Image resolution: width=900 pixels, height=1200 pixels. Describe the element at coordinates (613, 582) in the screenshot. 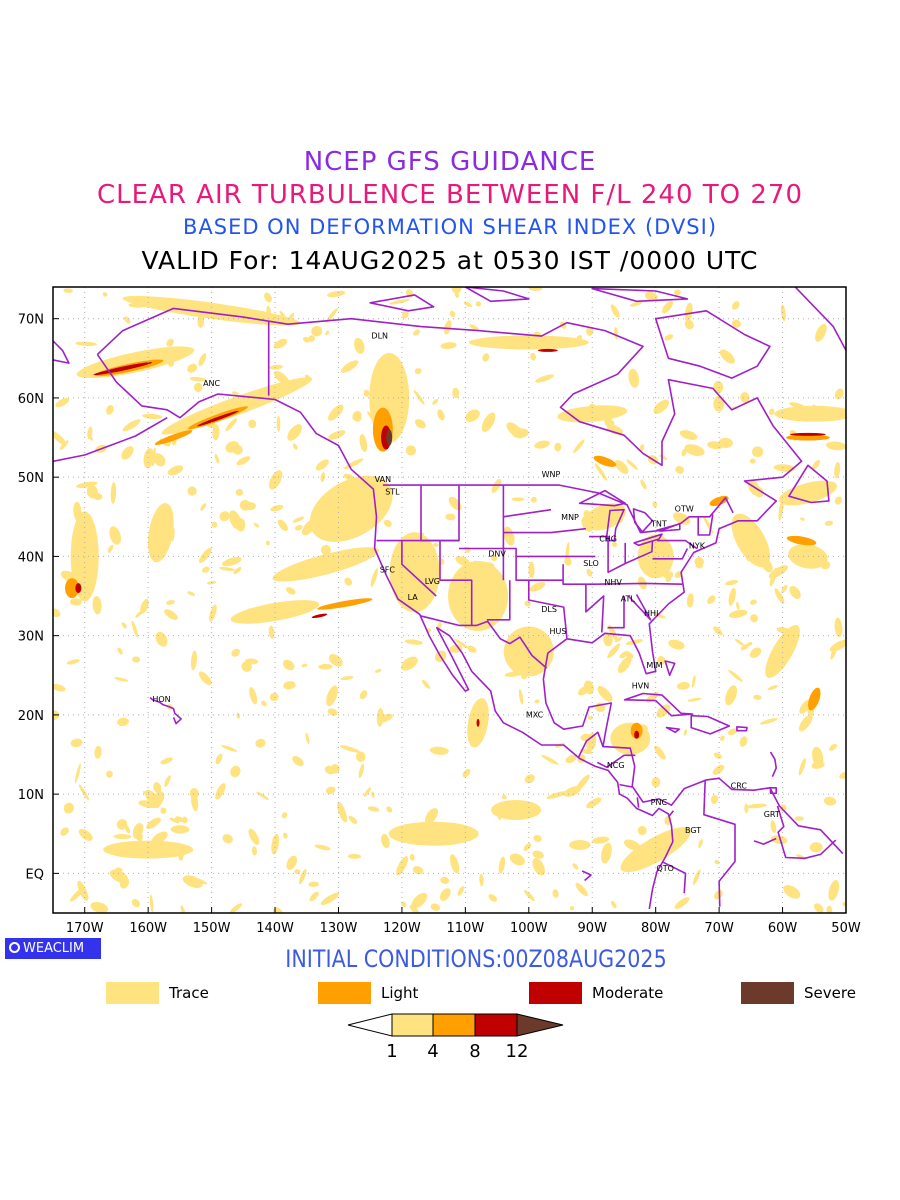

I see `city-label-nhv: NHV` at that location.